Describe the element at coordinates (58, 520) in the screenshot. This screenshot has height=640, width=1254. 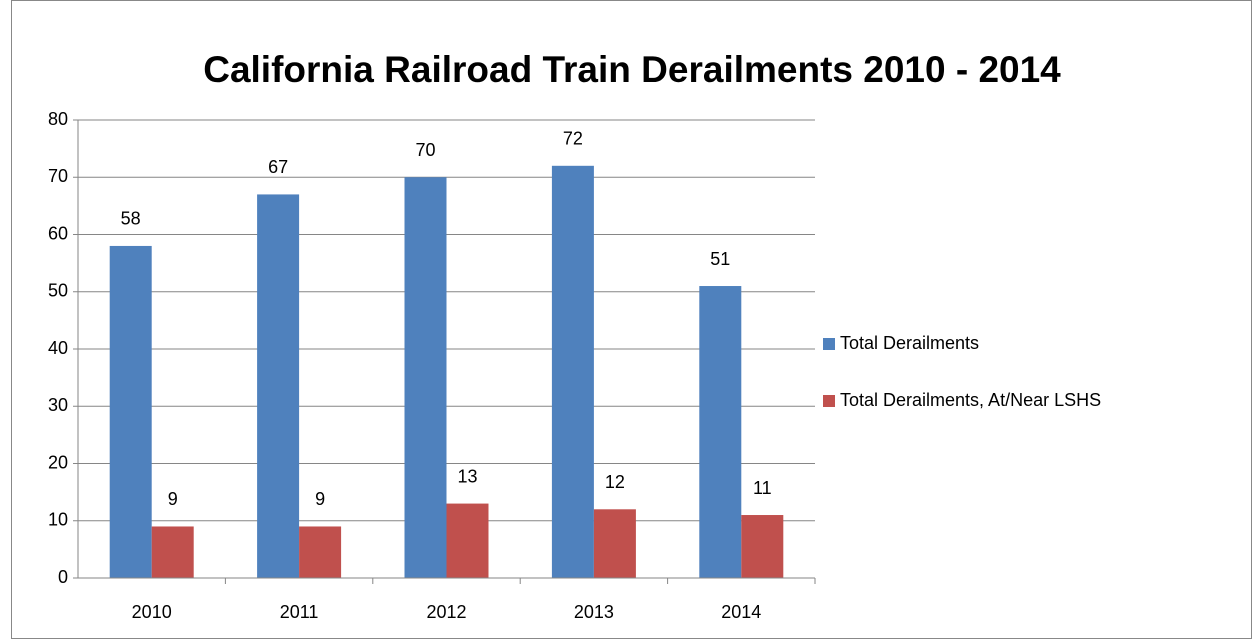
I see `y-tick-label: 10` at that location.